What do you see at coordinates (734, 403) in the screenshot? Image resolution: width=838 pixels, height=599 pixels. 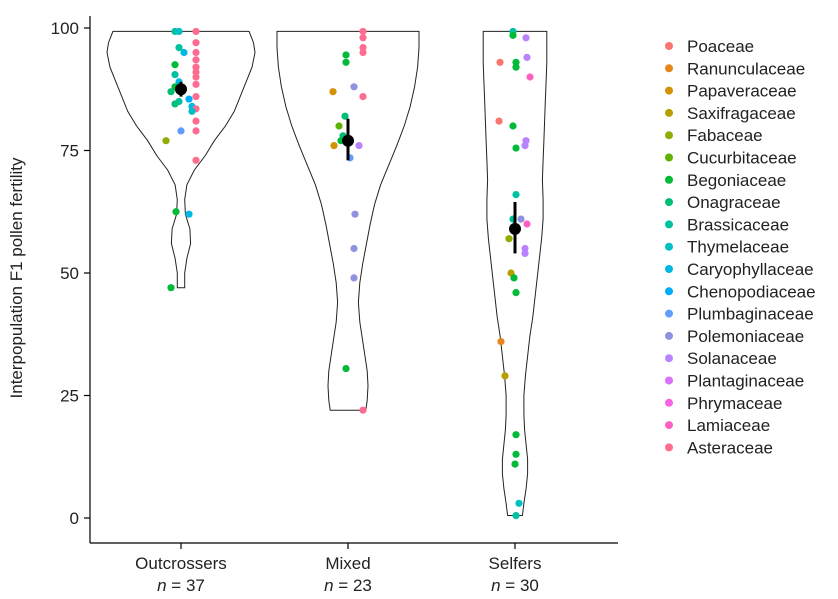 I see `legend-label: Phrymaceae` at bounding box center [734, 403].